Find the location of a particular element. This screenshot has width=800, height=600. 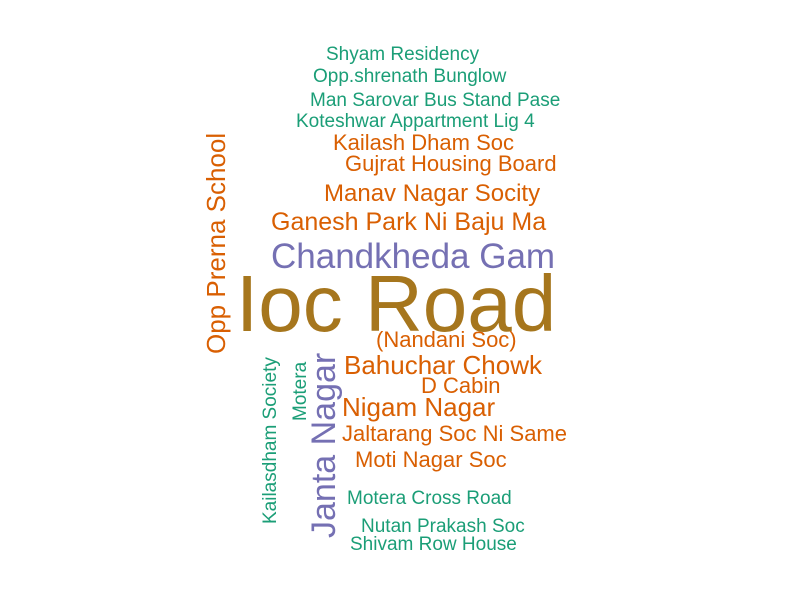

word-shyam-residency: Shyam Residency is located at coordinates (403, 54).